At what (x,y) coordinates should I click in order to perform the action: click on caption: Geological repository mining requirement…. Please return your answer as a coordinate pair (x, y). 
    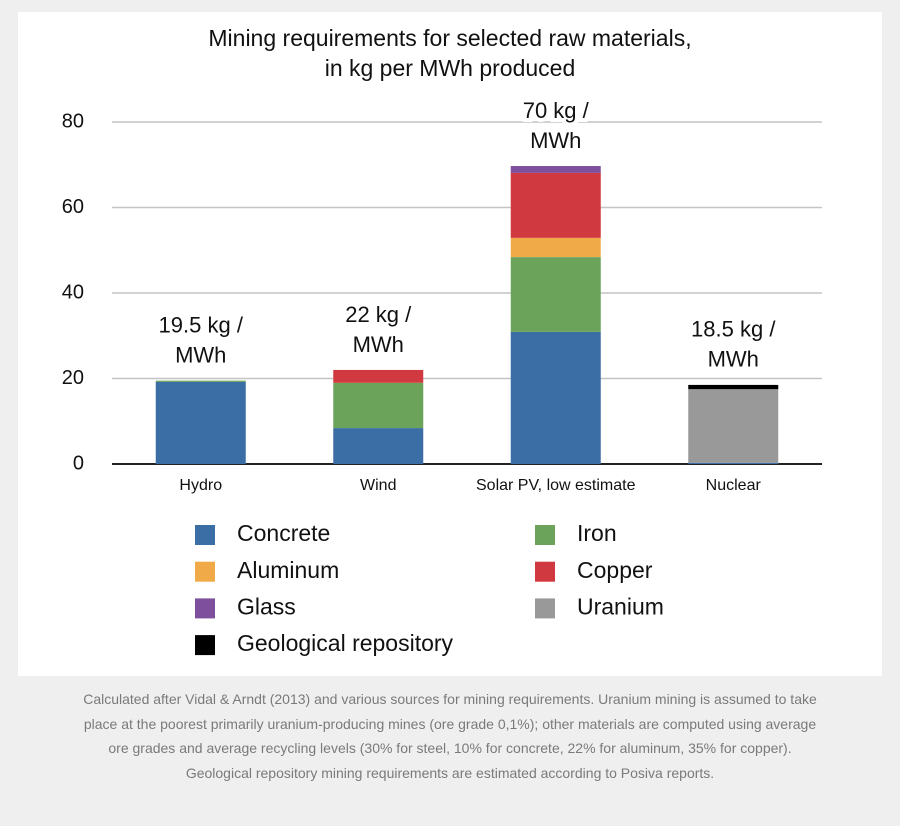
    Looking at the image, I should click on (450, 772).